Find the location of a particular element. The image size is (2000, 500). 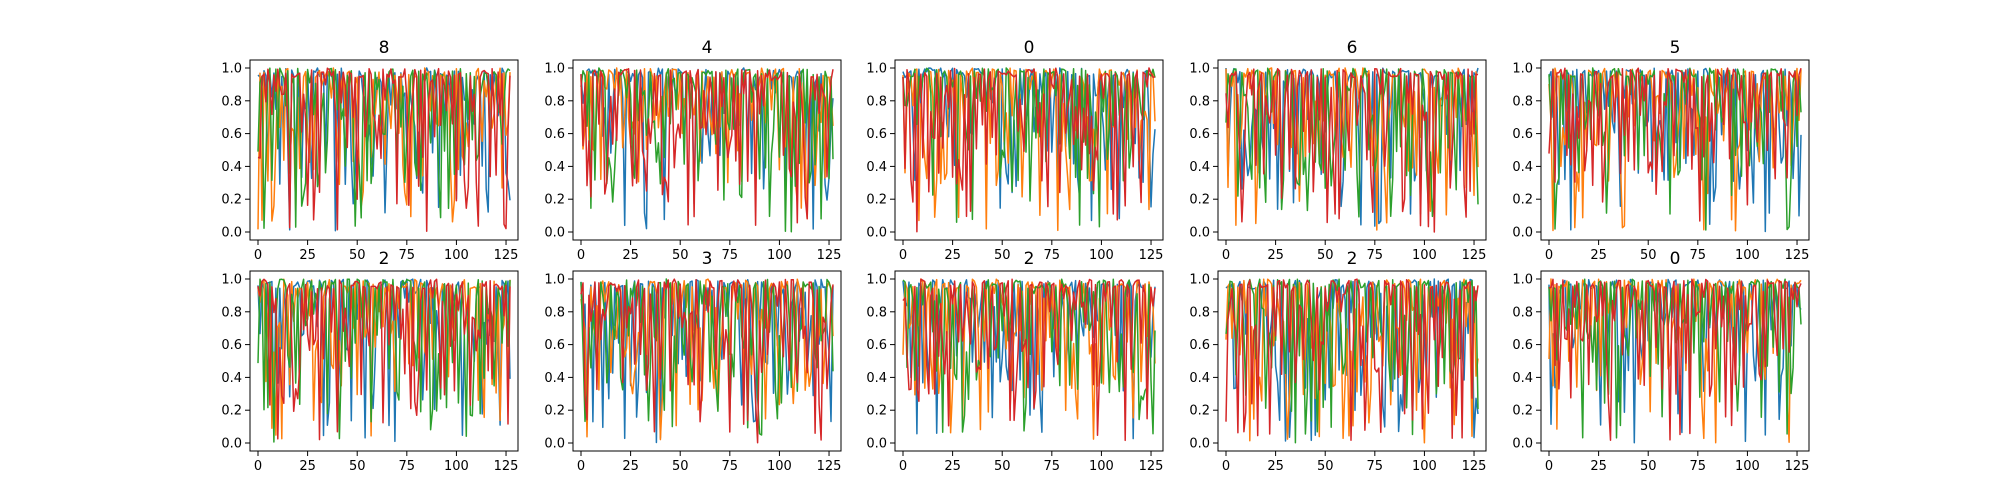

subplot-5: 0 25 50 75 100 125 0.0 0.2 0.4 0.6 0.8 1.0 2 is located at coordinates (370, 361).